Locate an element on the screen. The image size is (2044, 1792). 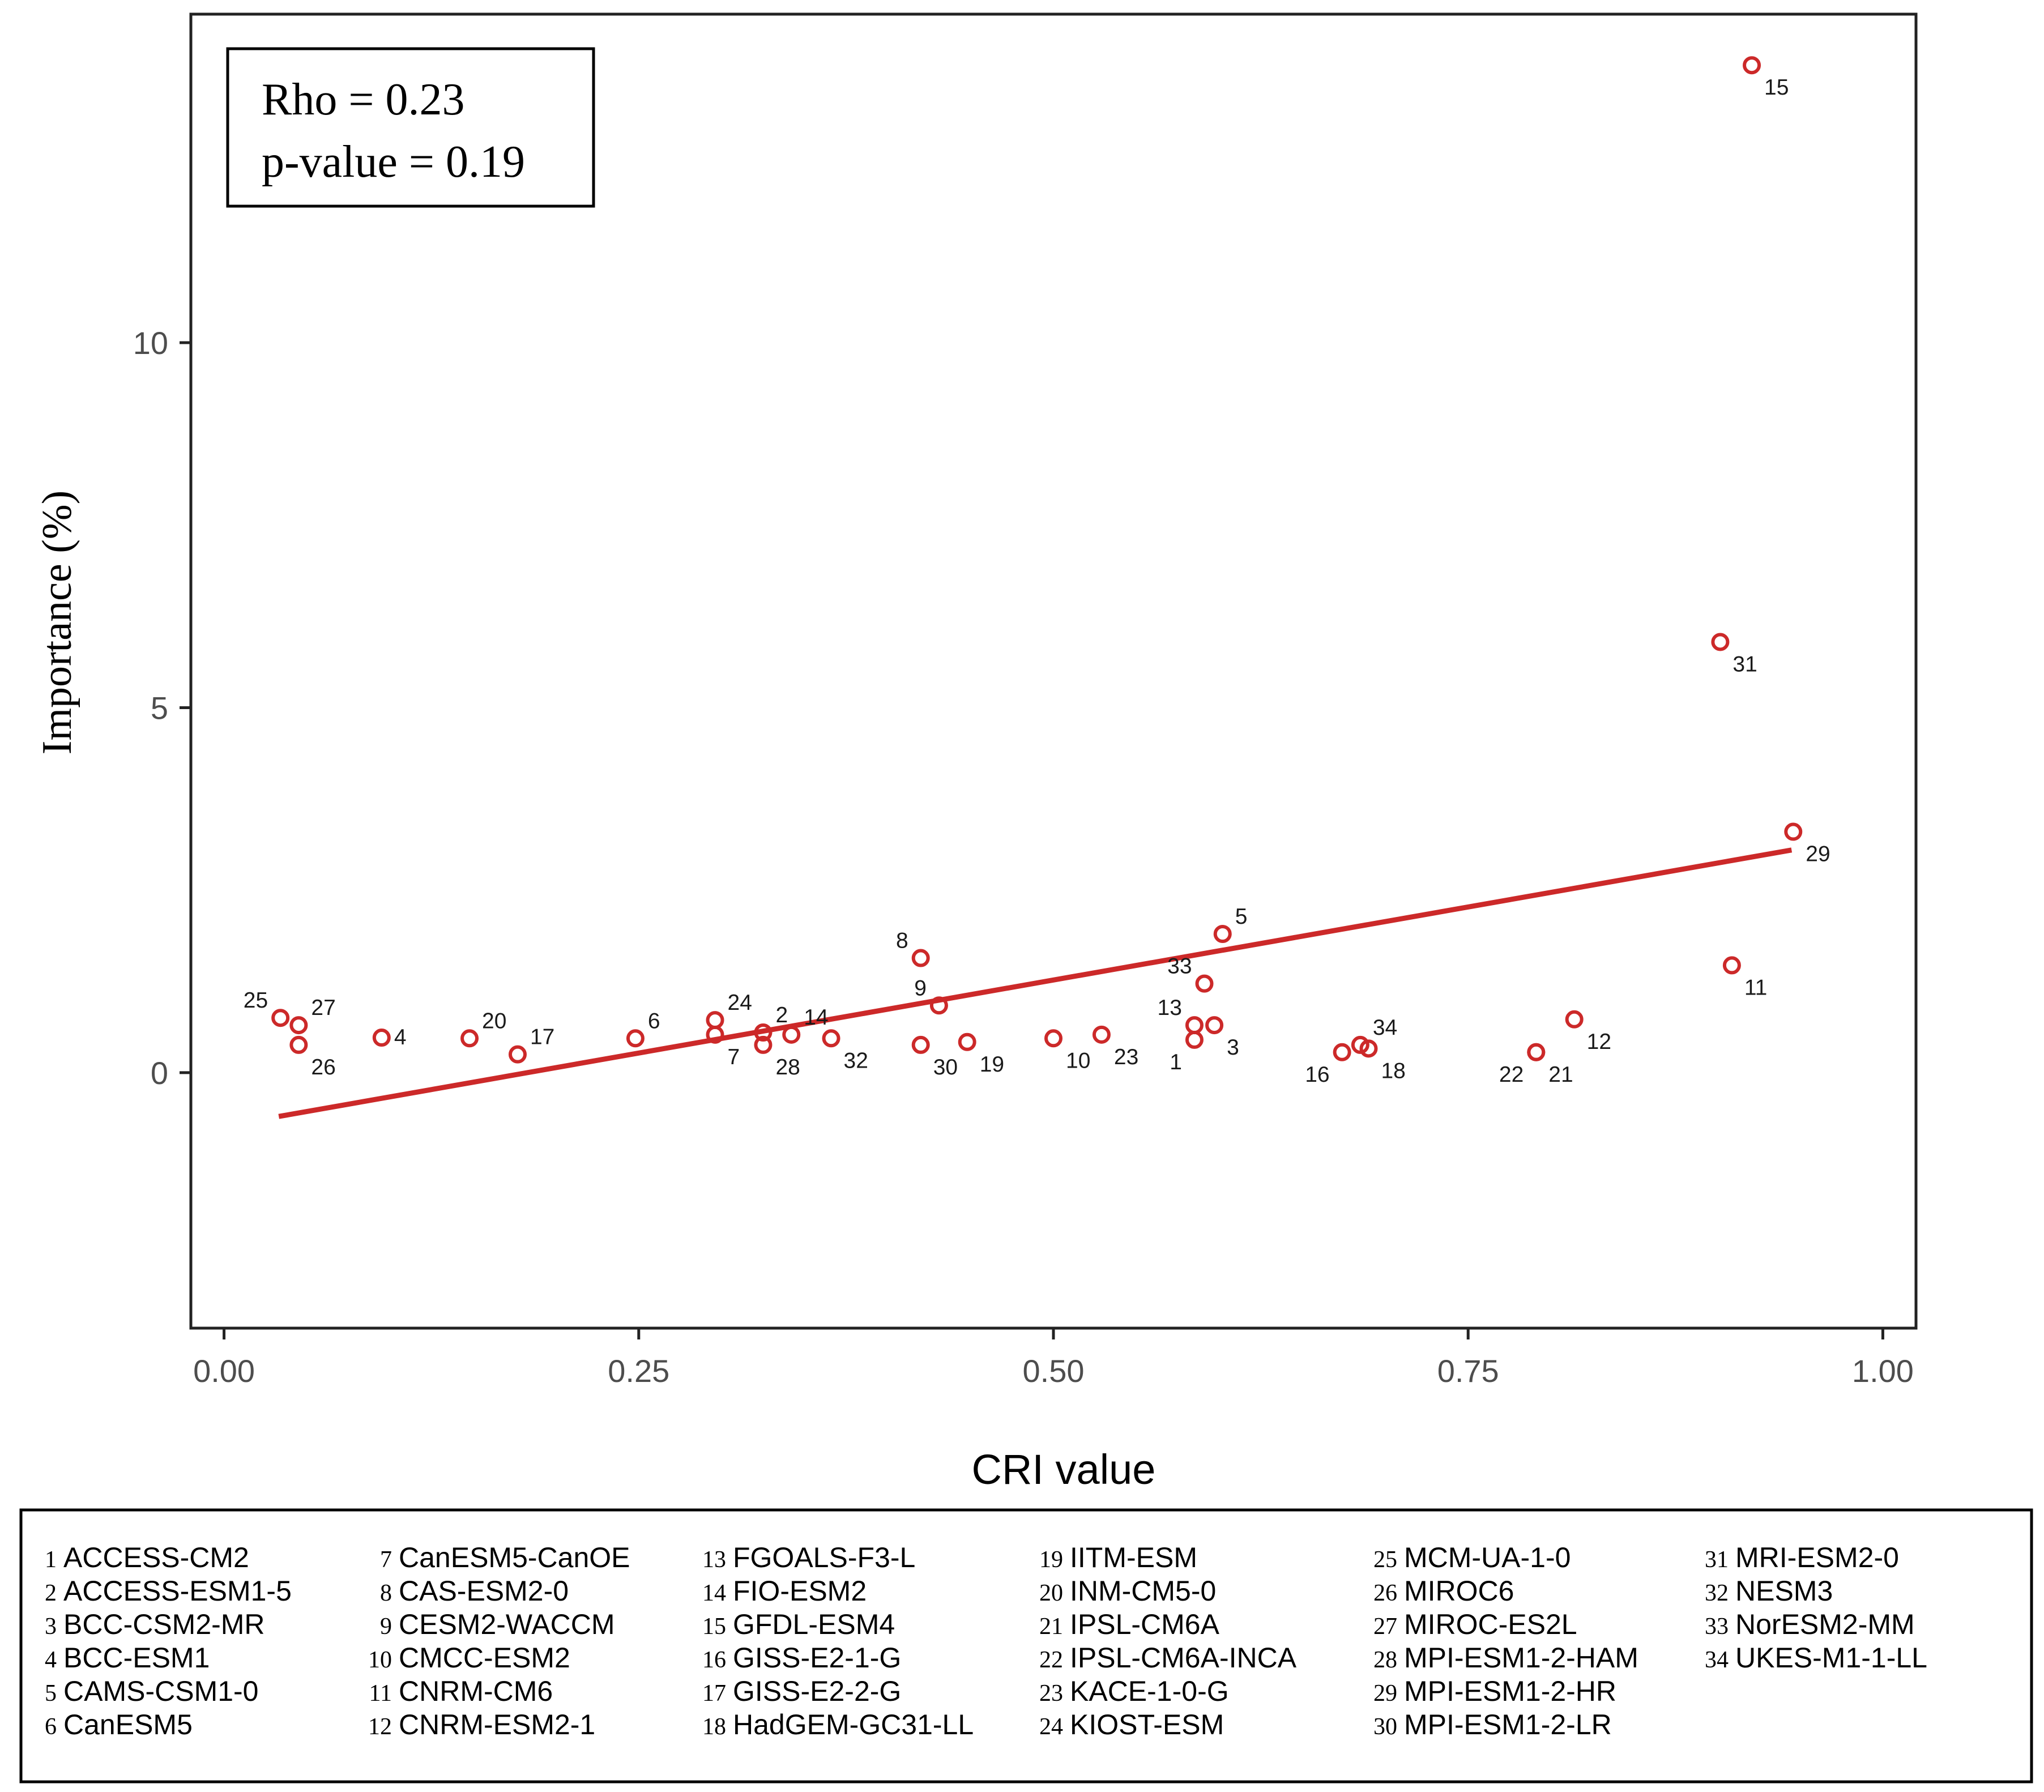
y-tick-label: 0 is located at coordinates (159, 1073).